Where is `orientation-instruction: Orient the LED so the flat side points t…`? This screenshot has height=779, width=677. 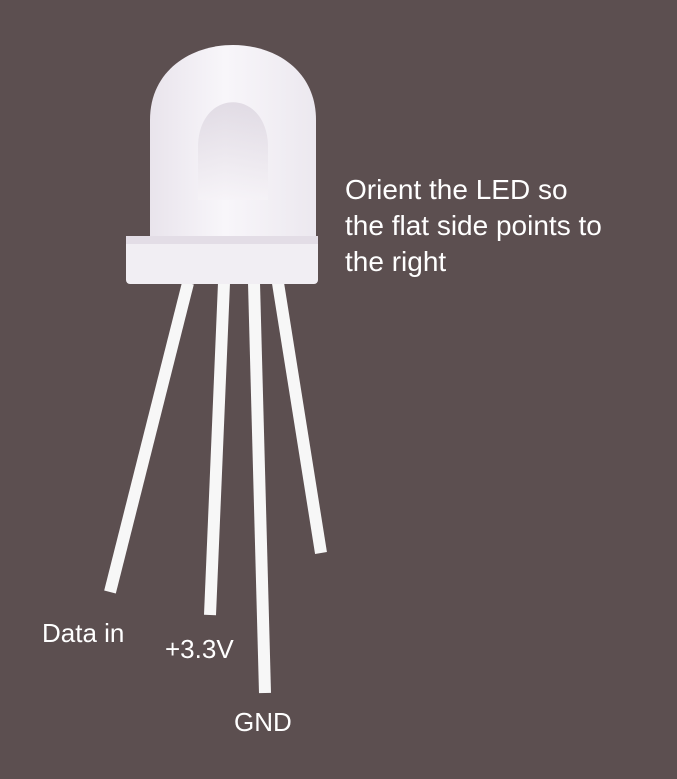 orientation-instruction: Orient the LED so the flat side points t… is located at coordinates (505, 226).